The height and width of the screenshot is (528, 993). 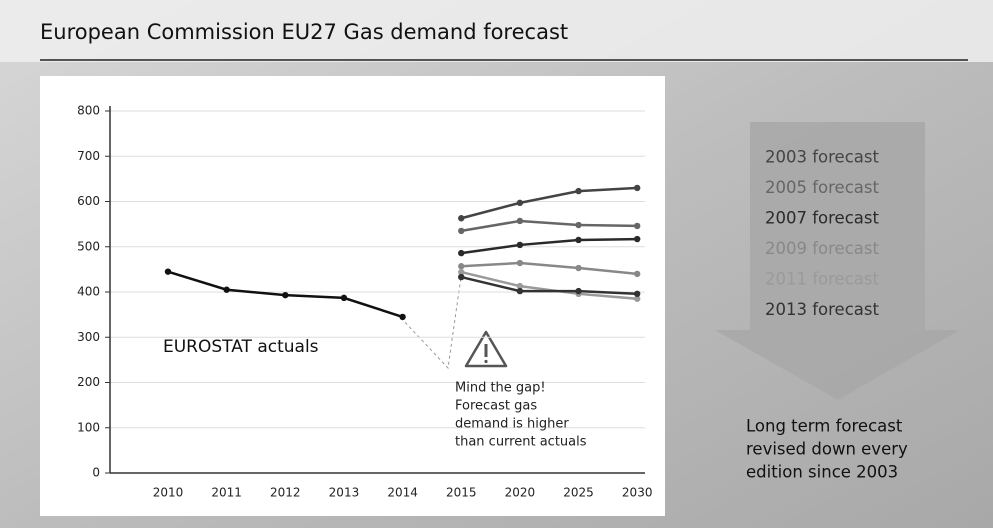 What do you see at coordinates (637, 493) in the screenshot?
I see `x-tick-label: 2030` at bounding box center [637, 493].